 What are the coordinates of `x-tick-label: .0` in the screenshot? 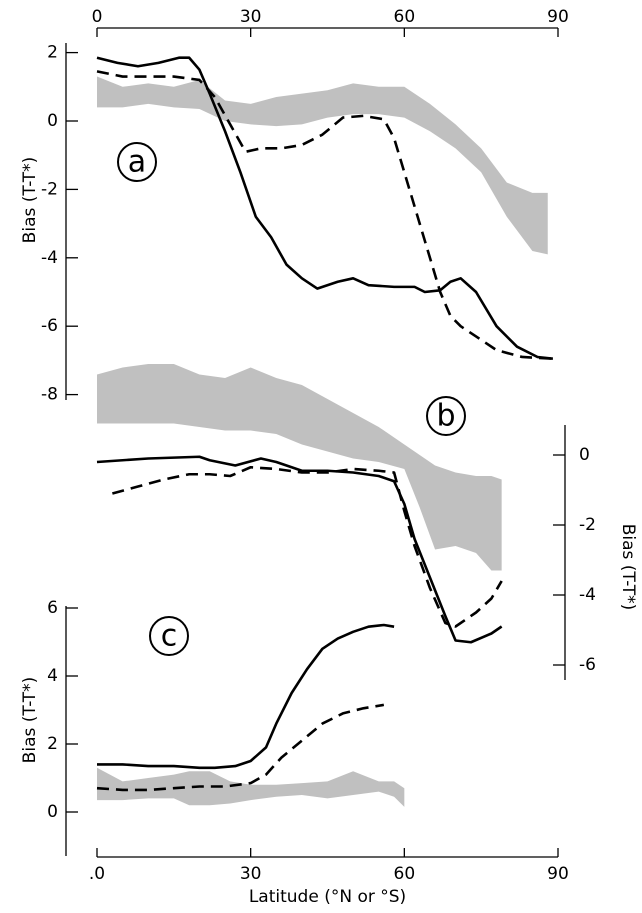 It's located at (97, 874).